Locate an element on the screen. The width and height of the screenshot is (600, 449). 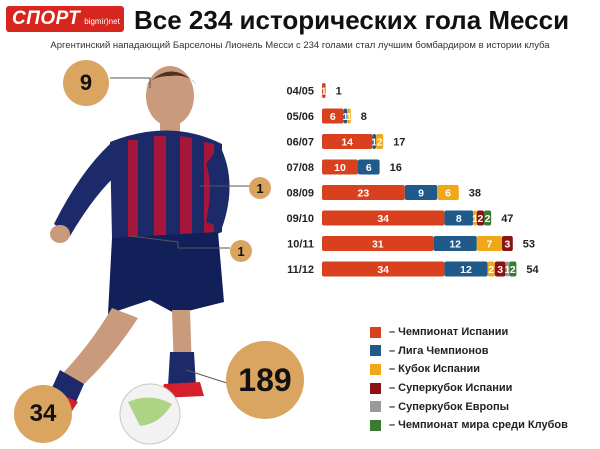
season-label-05-06: 05/06 is located at coordinates (300, 117).